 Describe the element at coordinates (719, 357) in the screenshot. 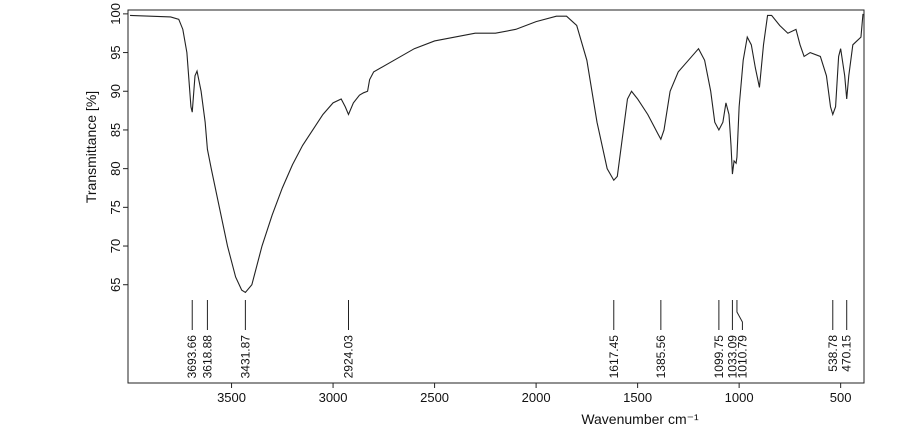

I see `peak-label: 1099.75` at that location.